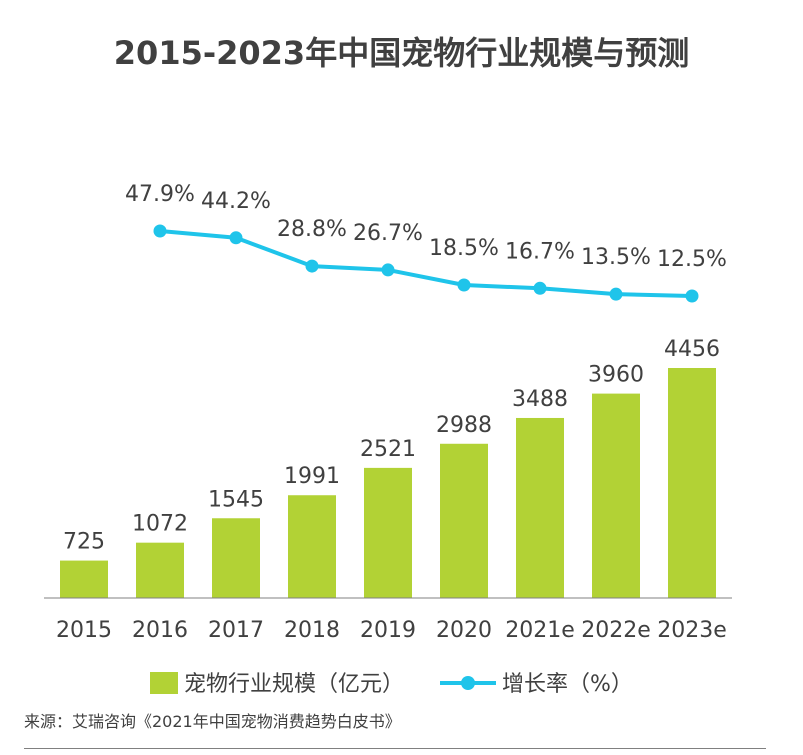 Image resolution: width=803 pixels, height=755 pixels. I want to click on growth-point-2021e, so click(540, 288).